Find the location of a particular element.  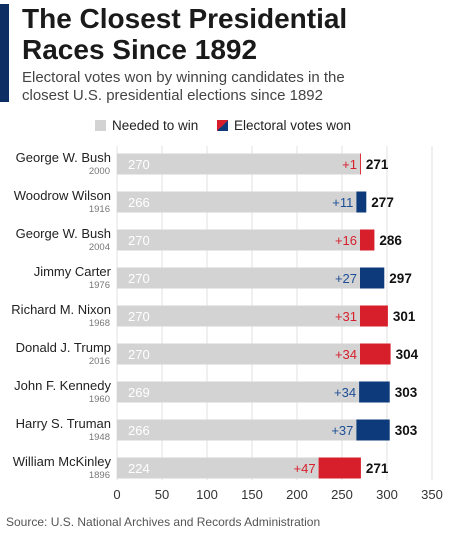

margin-value-label: +47 is located at coordinates (305, 468).